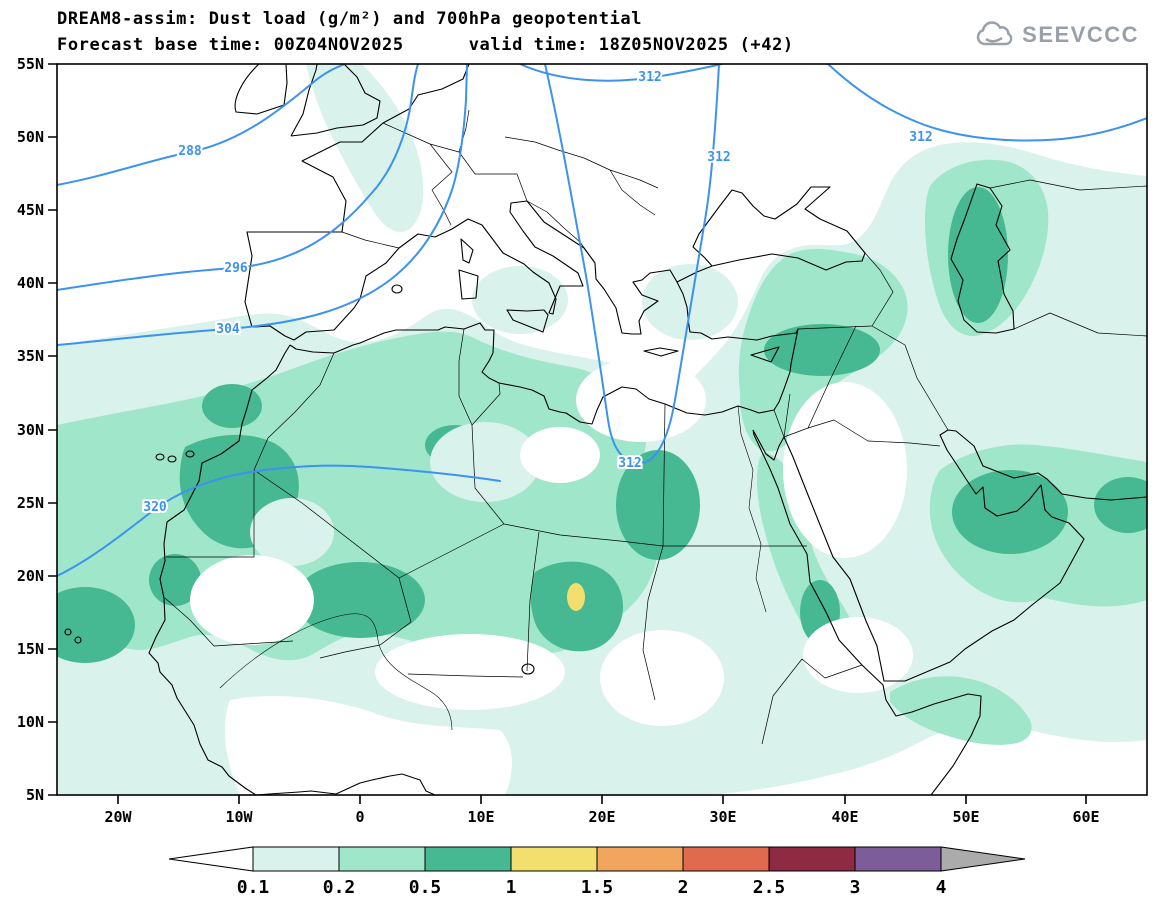 The width and height of the screenshot is (1165, 907). Describe the element at coordinates (769, 887) in the screenshot. I see `colorbar-label: 2.5` at that location.